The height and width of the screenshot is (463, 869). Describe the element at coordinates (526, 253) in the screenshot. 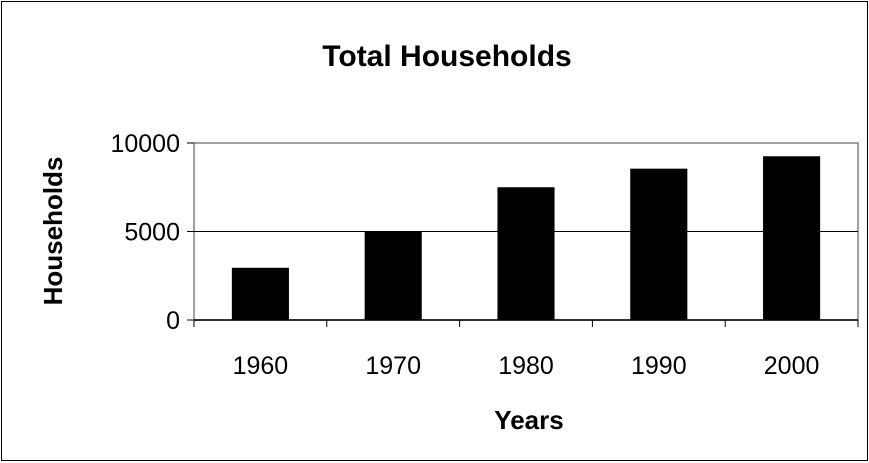

I see `bar-1980` at that location.